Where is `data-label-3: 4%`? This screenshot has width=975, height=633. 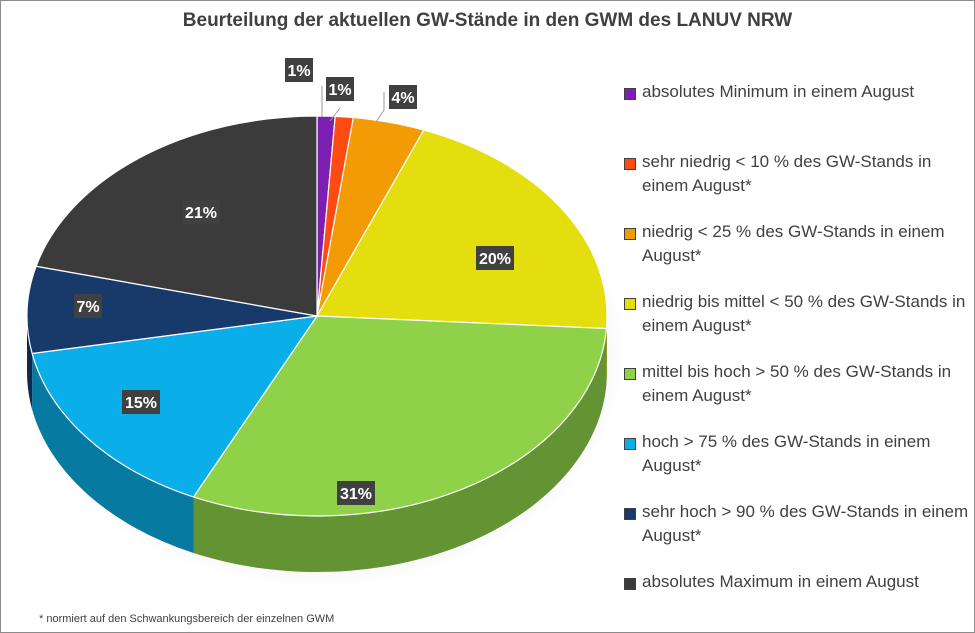 data-label-3: 4% is located at coordinates (403, 97).